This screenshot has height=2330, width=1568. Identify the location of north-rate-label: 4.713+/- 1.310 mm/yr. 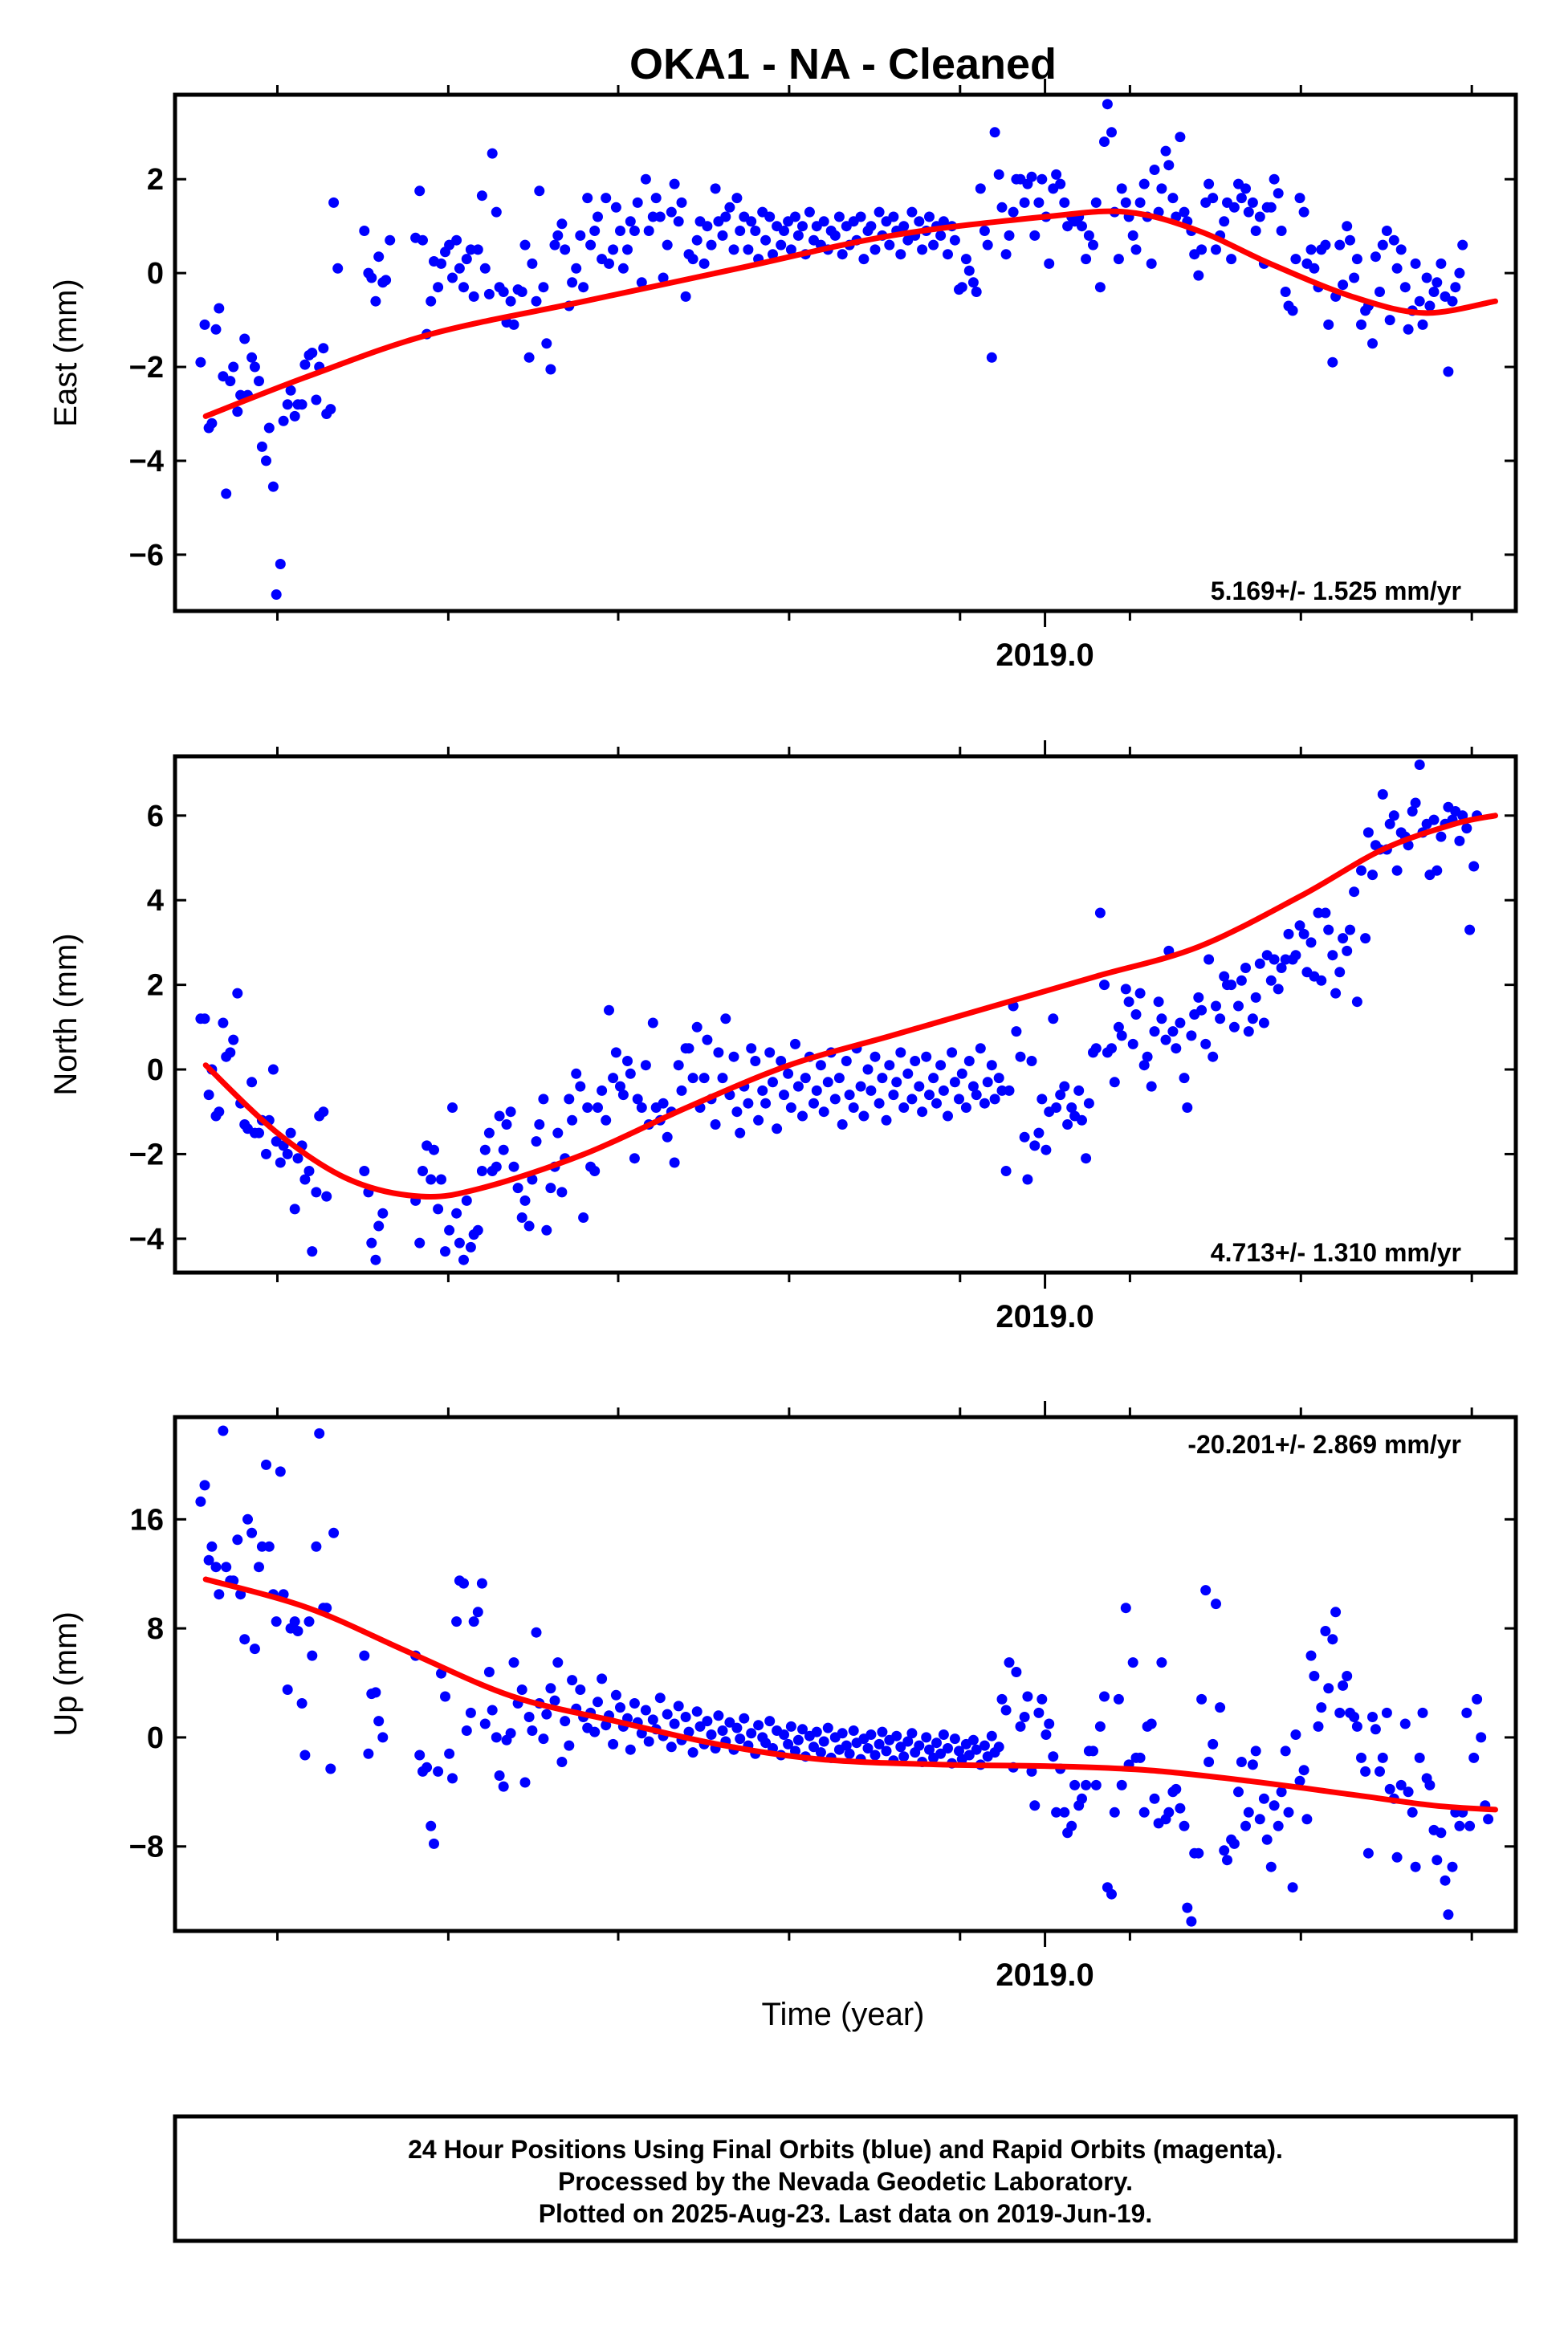
(1336, 1252).